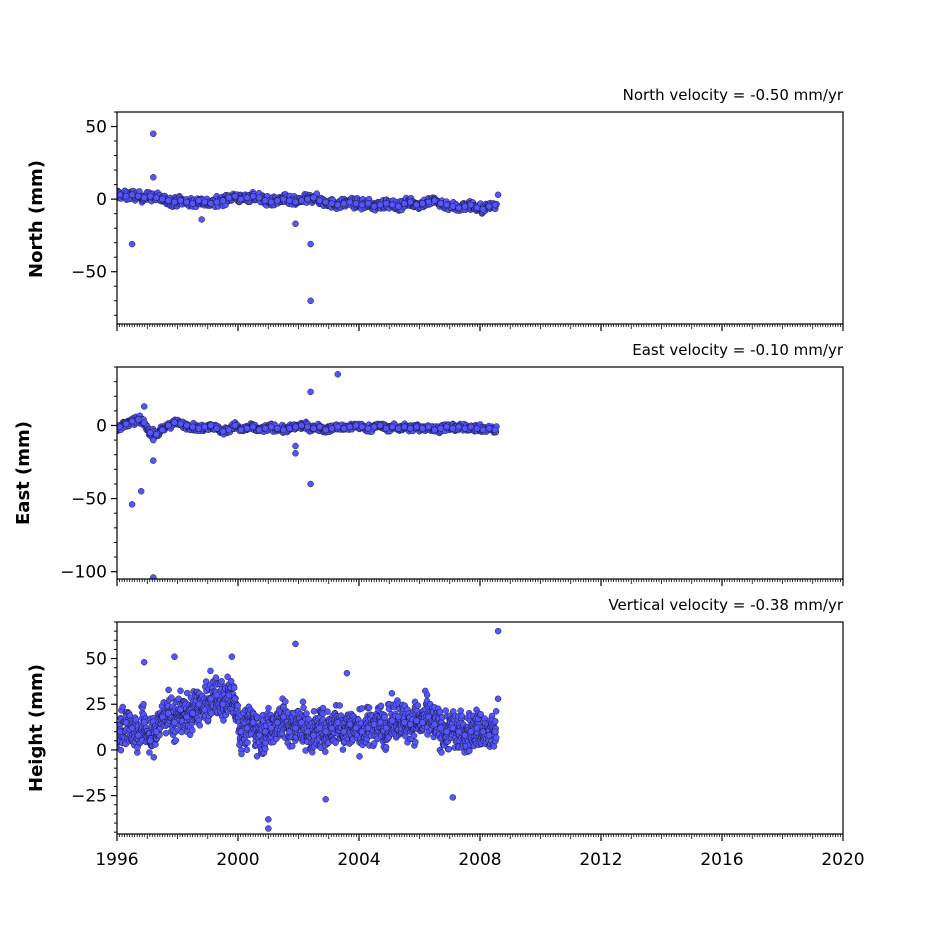 The width and height of the screenshot is (937, 937). What do you see at coordinates (23, 473) in the screenshot?
I see `east-y-axis-label: East (mm)` at bounding box center [23, 473].